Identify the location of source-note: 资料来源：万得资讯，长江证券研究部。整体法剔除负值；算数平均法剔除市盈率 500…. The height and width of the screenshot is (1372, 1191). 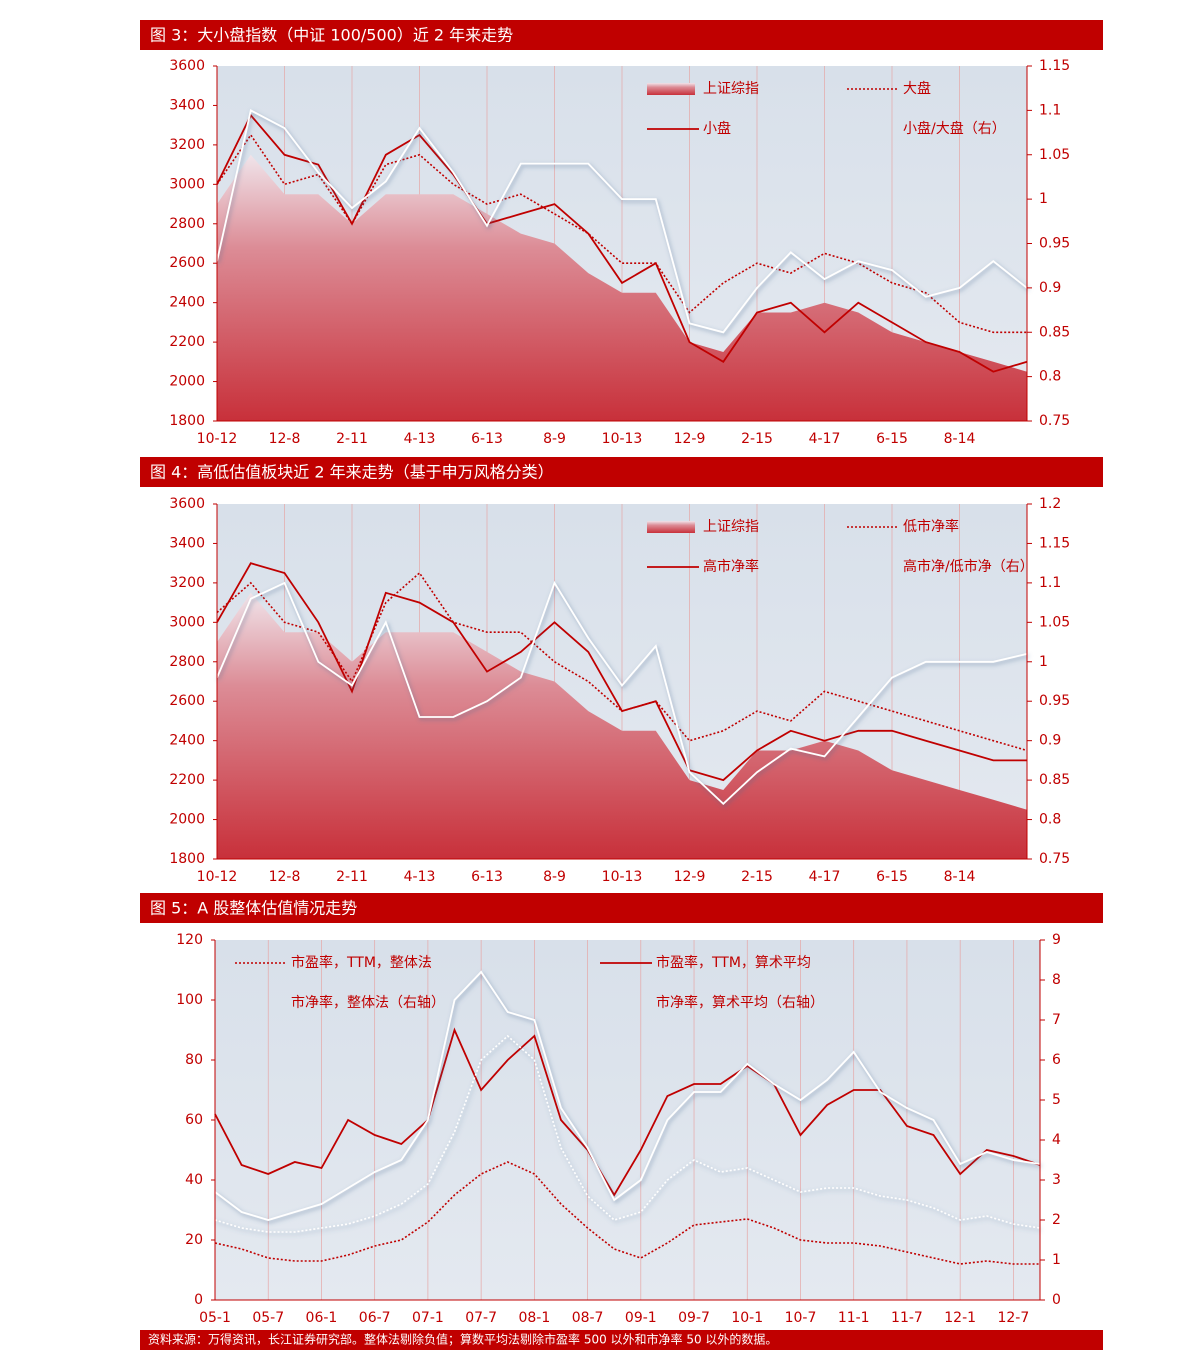
(462, 1339).